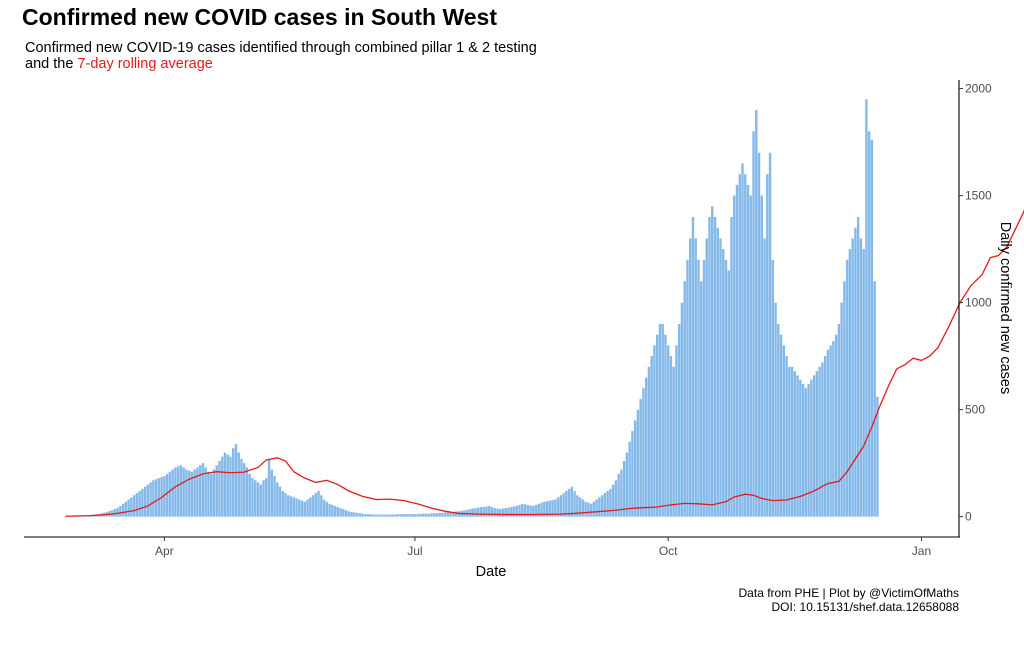  I want to click on subtitle-line2-prefix: and the, so click(51, 64).